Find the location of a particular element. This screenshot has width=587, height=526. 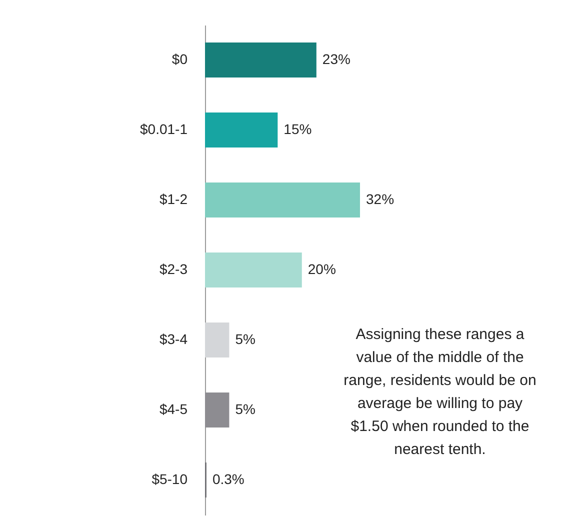

data-label: 32% is located at coordinates (380, 199).